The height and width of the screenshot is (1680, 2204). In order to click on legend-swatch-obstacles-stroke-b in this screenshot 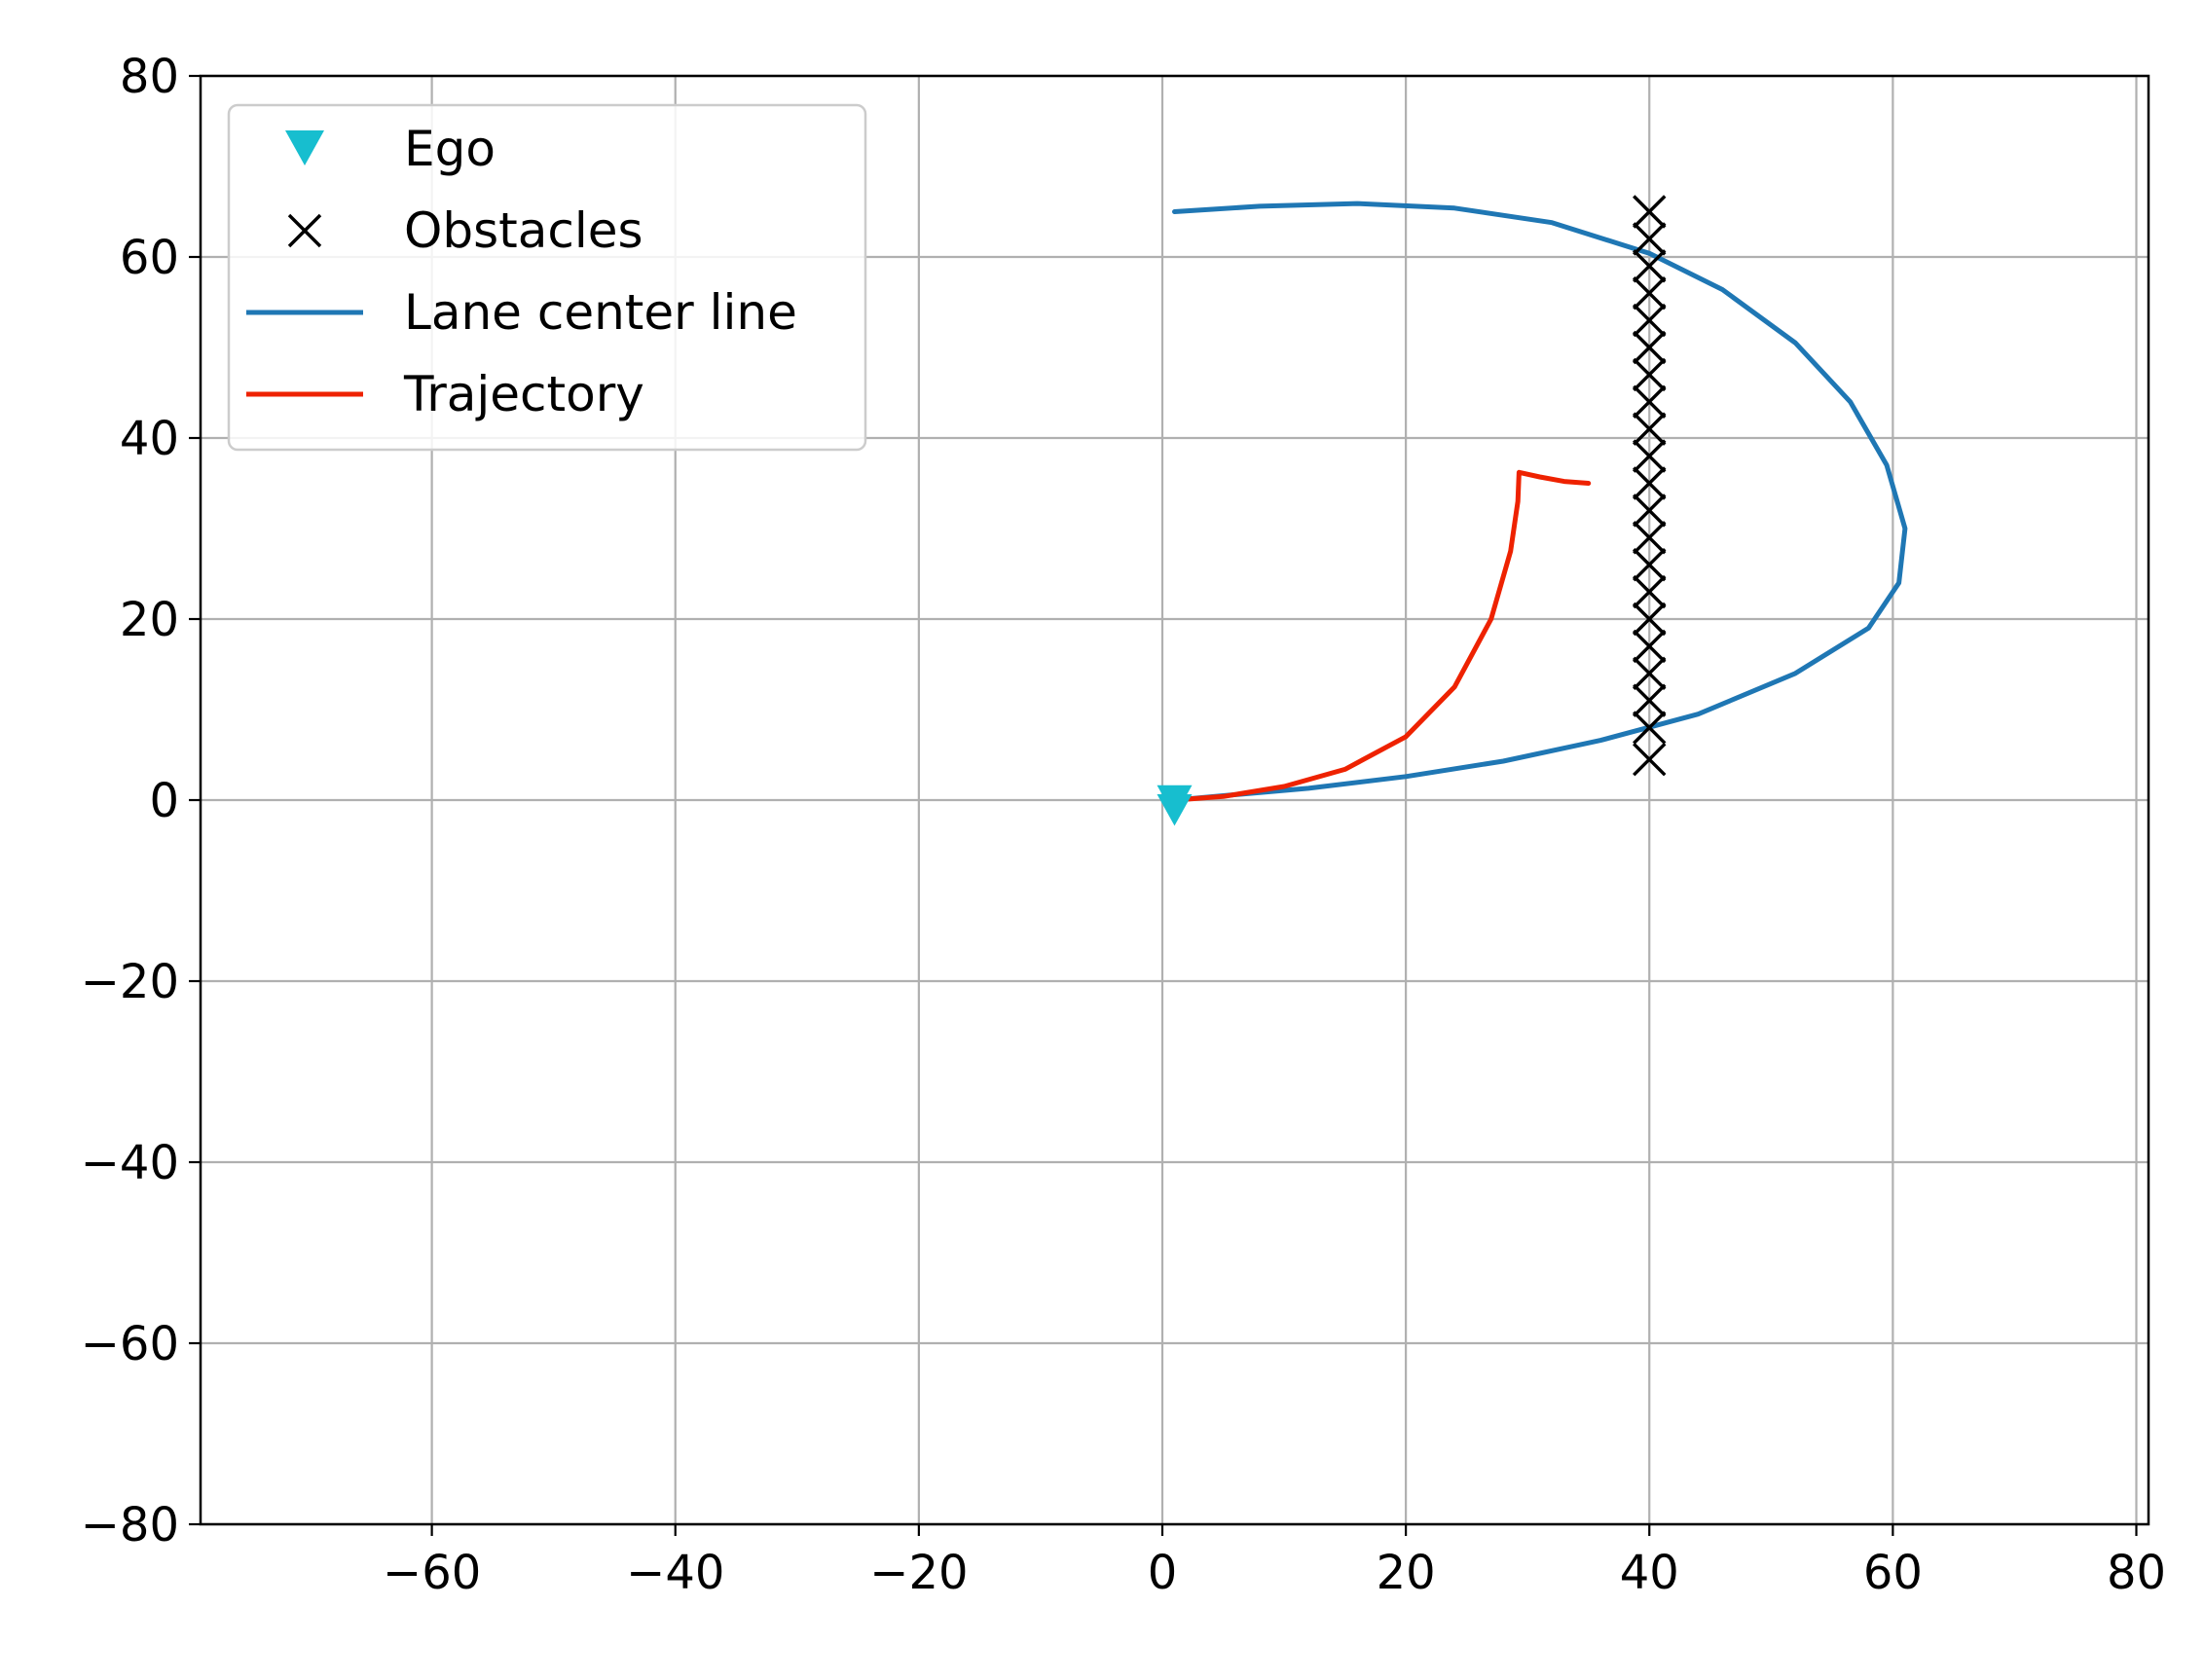, I will do `click(304, 230)`.